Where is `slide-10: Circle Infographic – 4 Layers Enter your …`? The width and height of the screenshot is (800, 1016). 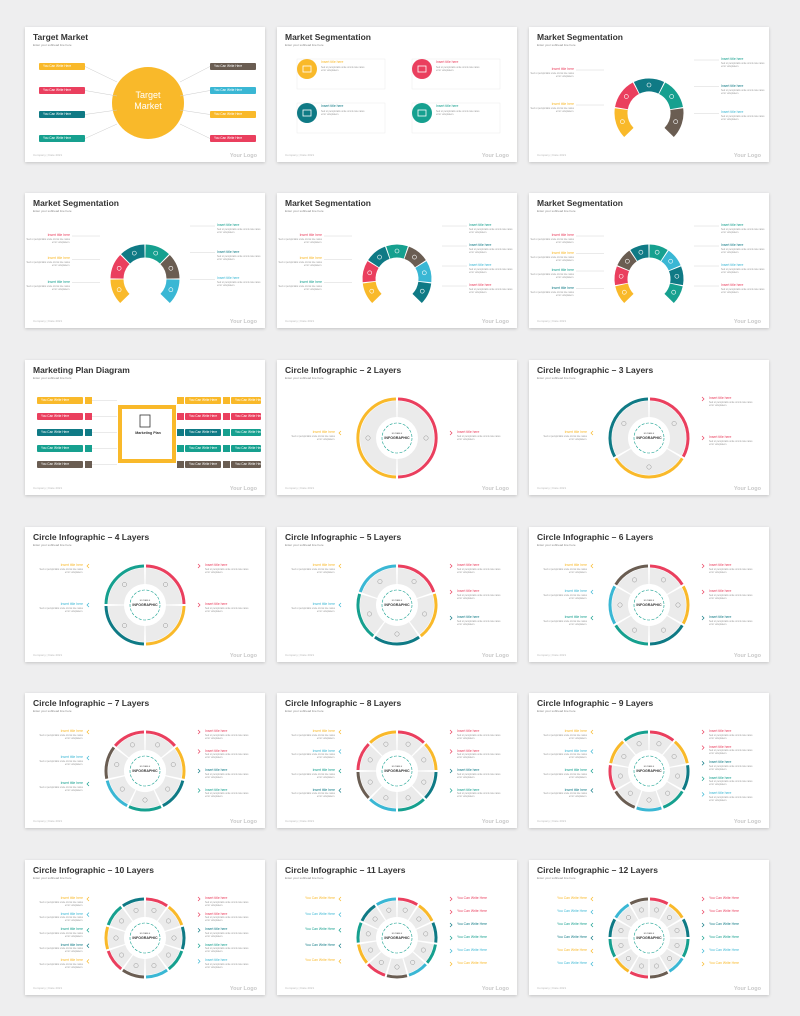 slide-10: Circle Infographic – 4 Layers Enter your … is located at coordinates (145, 594).